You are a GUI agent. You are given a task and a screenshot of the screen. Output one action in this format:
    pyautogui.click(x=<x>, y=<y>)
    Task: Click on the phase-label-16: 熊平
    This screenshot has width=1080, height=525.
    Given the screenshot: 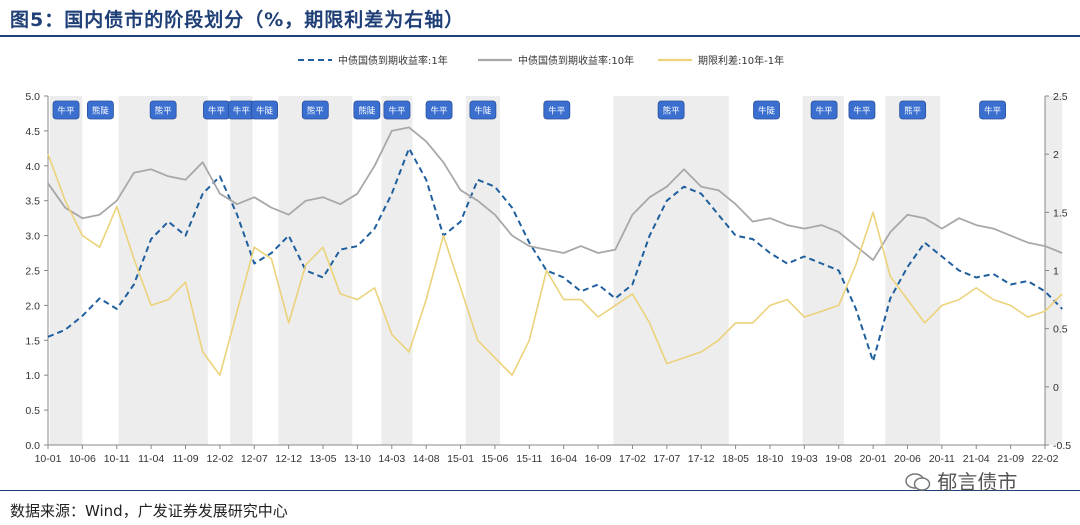 What is the action you would take?
    pyautogui.click(x=913, y=111)
    